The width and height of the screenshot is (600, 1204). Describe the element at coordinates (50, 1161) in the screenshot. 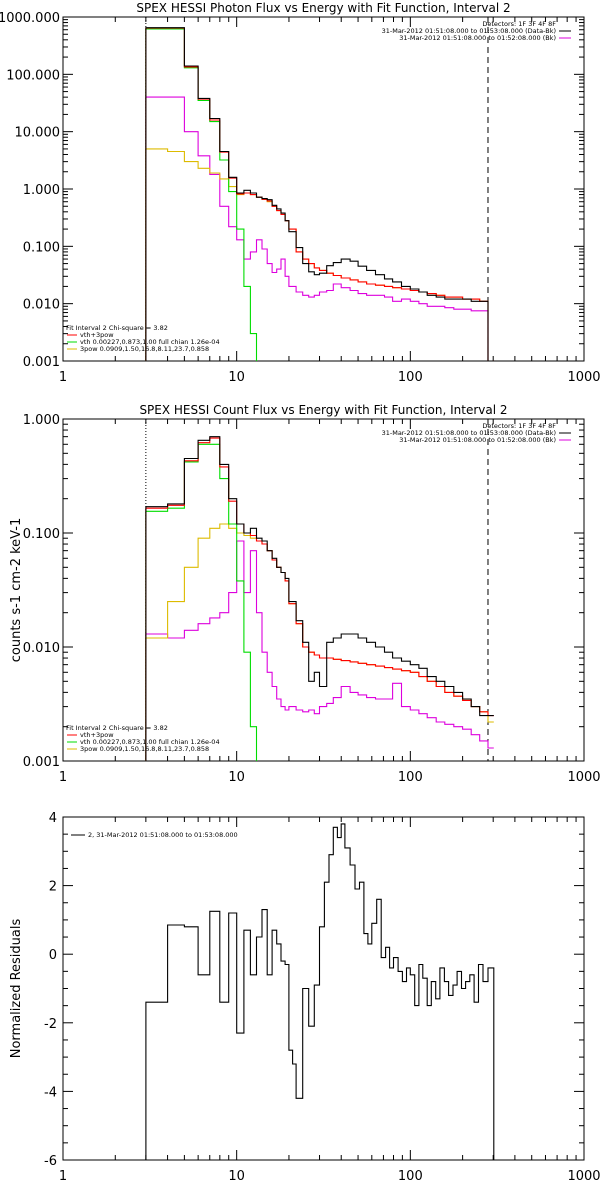

I see `y-tick-label: -6` at that location.